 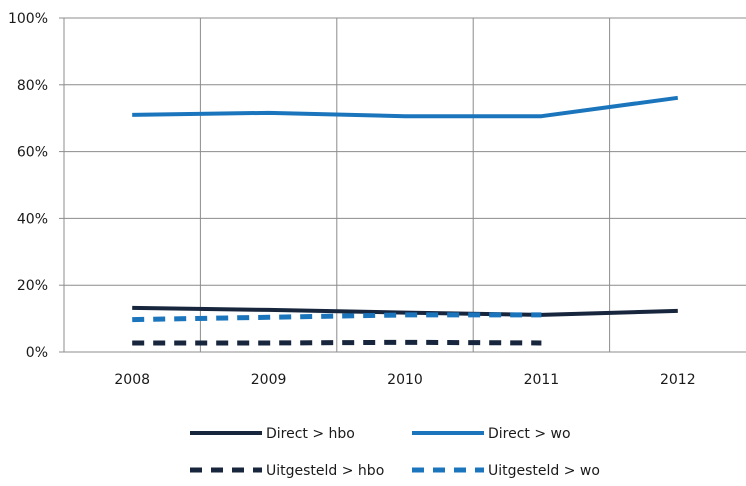 I want to click on legend-label: Direct > hbo, so click(x=310, y=434).